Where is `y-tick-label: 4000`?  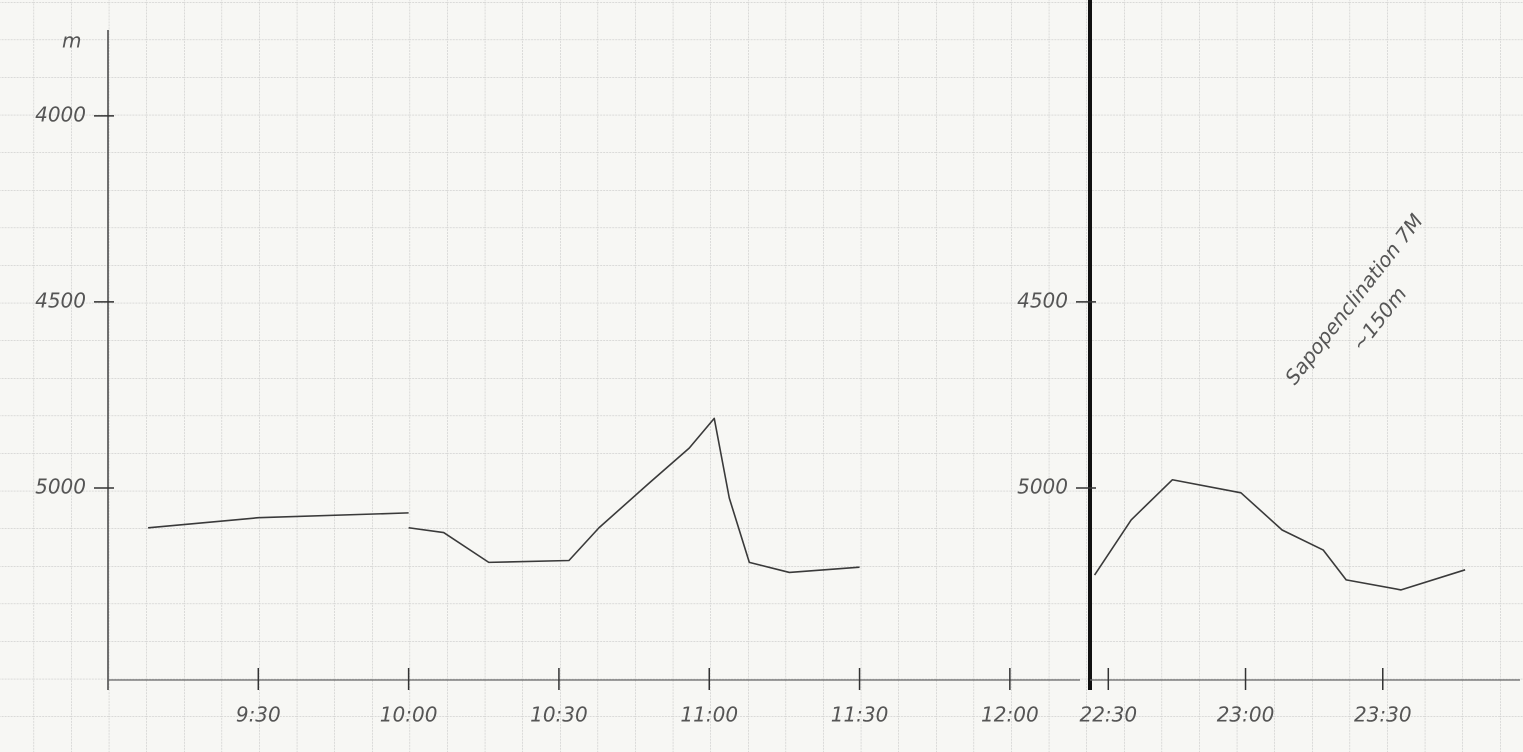 y-tick-label: 4000 is located at coordinates (60, 114).